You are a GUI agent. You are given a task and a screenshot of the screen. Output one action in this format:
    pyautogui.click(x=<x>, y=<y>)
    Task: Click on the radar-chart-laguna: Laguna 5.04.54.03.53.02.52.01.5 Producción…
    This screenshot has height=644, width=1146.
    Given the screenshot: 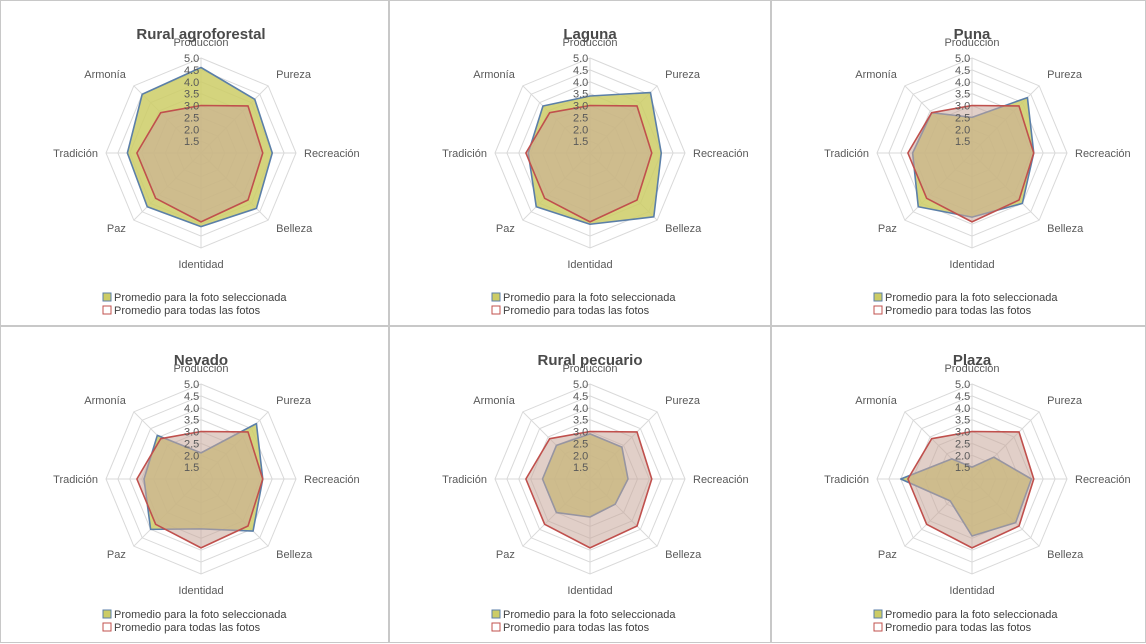 What is the action you would take?
    pyautogui.click(x=595, y=171)
    